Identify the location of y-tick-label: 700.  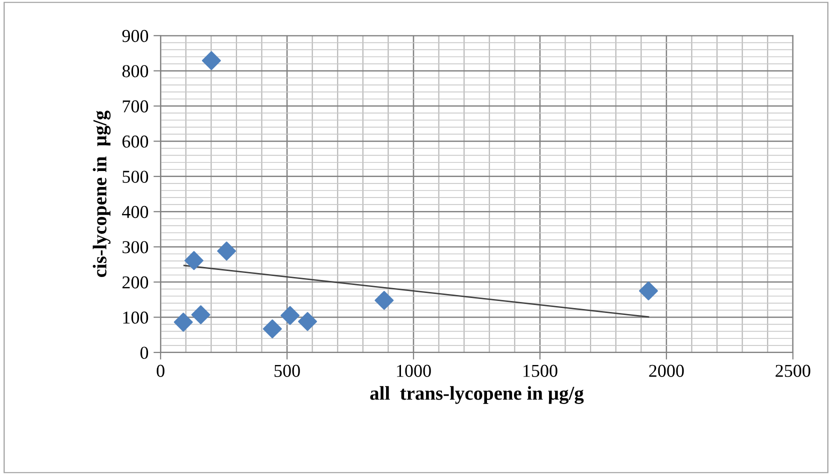
(135, 106).